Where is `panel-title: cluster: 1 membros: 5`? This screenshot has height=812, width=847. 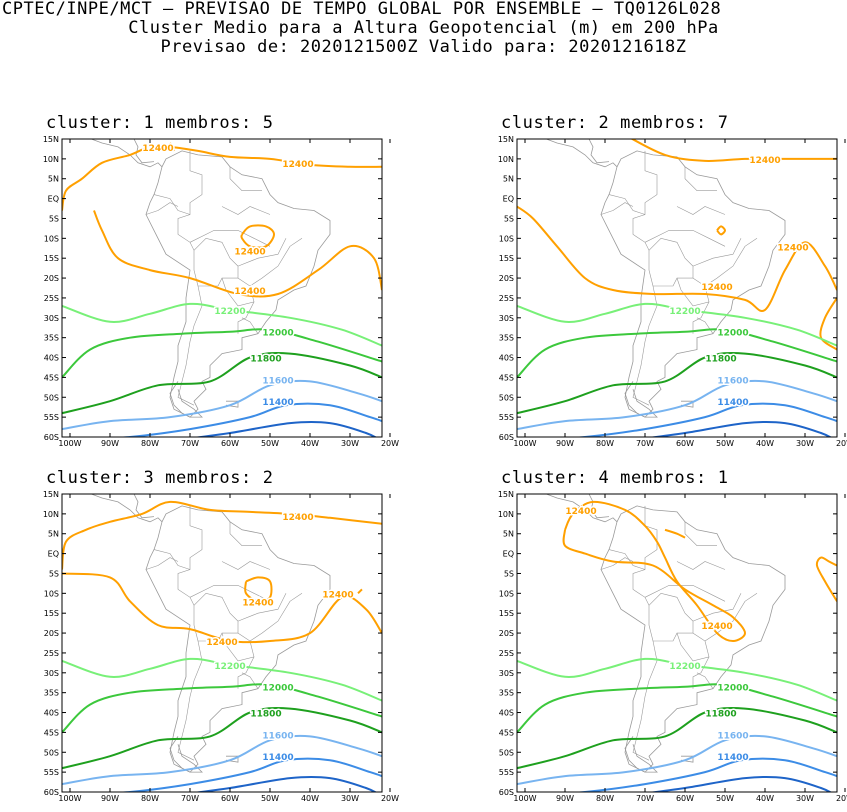 panel-title: cluster: 1 membros: 5 is located at coordinates (160, 123).